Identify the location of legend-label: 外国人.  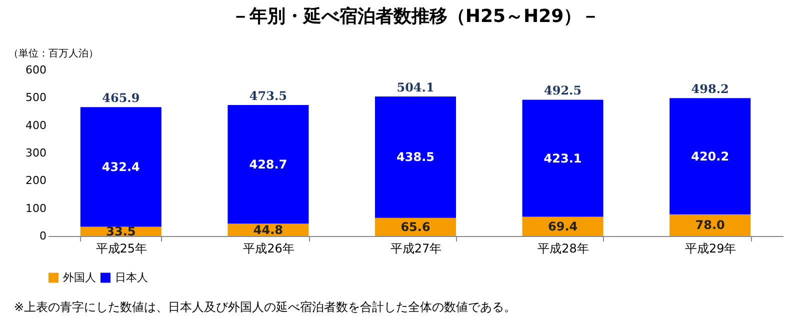
(79, 277).